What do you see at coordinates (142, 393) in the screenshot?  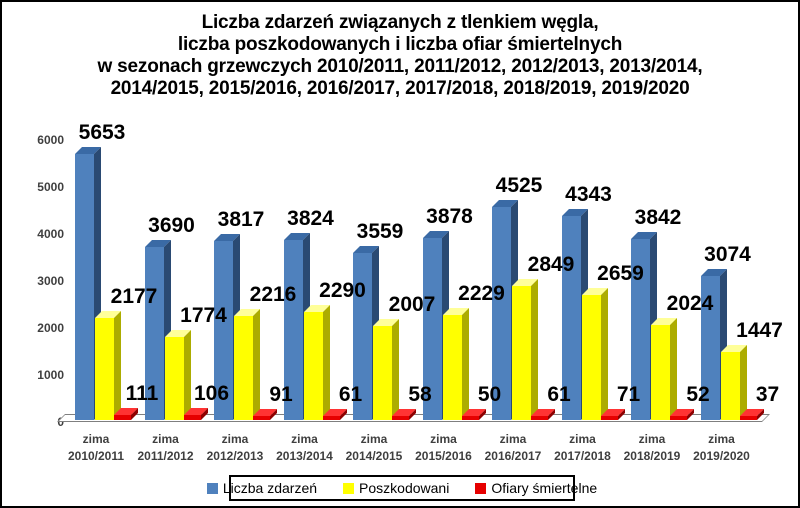 I see `data-label: 111` at bounding box center [142, 393].